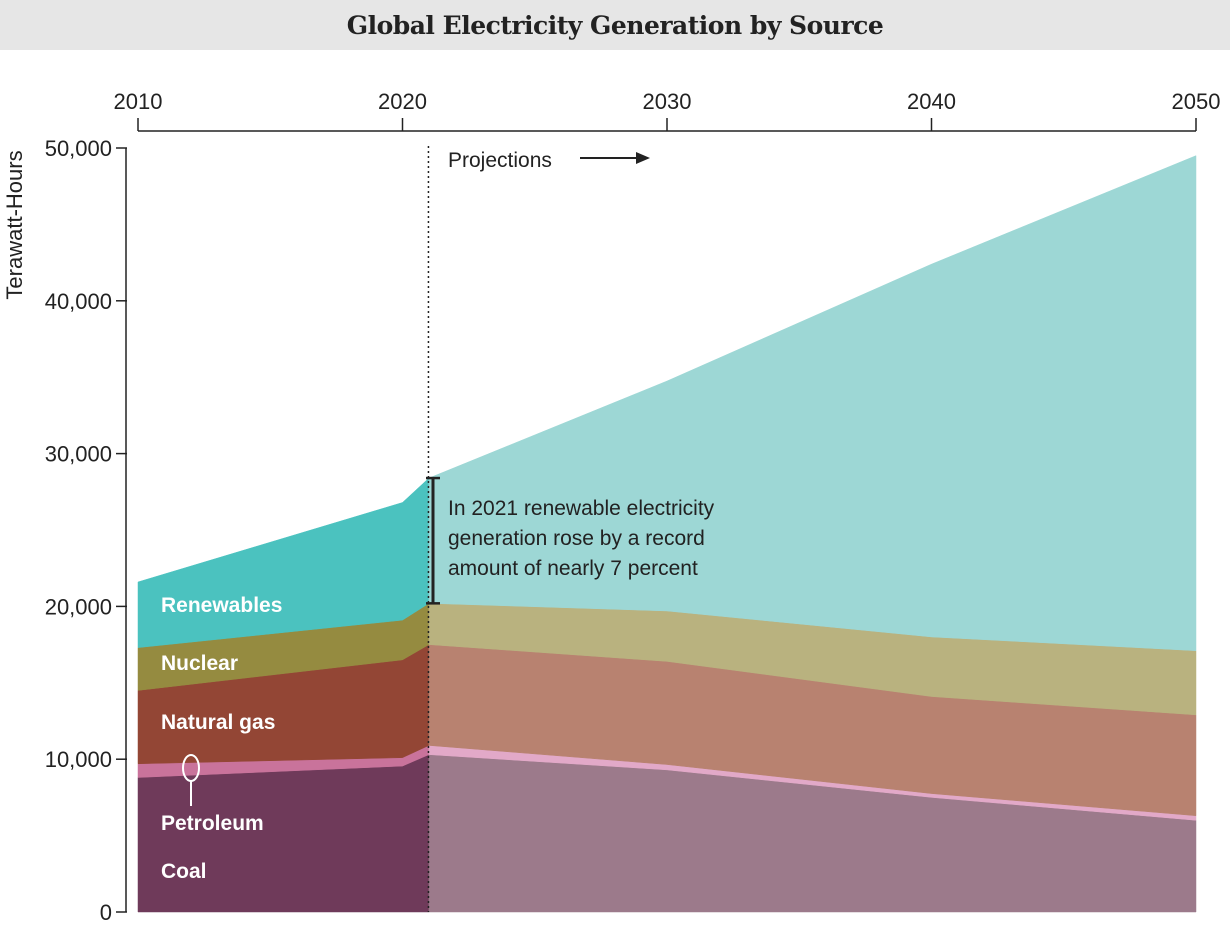 The width and height of the screenshot is (1230, 945). I want to click on x-tick-label: 2050, so click(1196, 101).